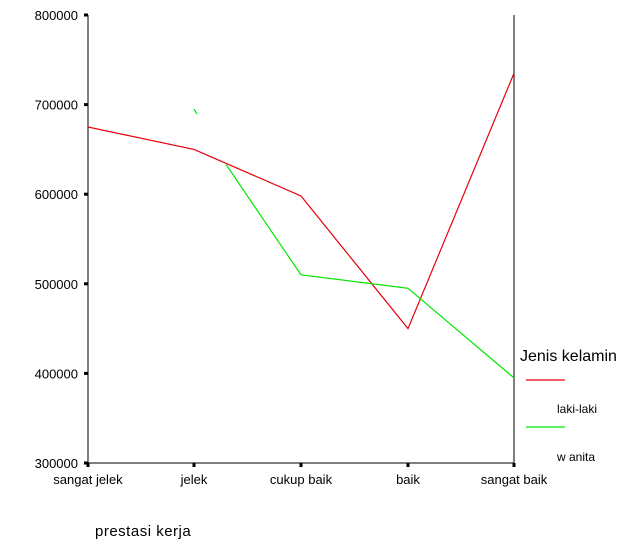 The image size is (643, 543). I want to click on x-tick-label: cukup baik, so click(301, 479).